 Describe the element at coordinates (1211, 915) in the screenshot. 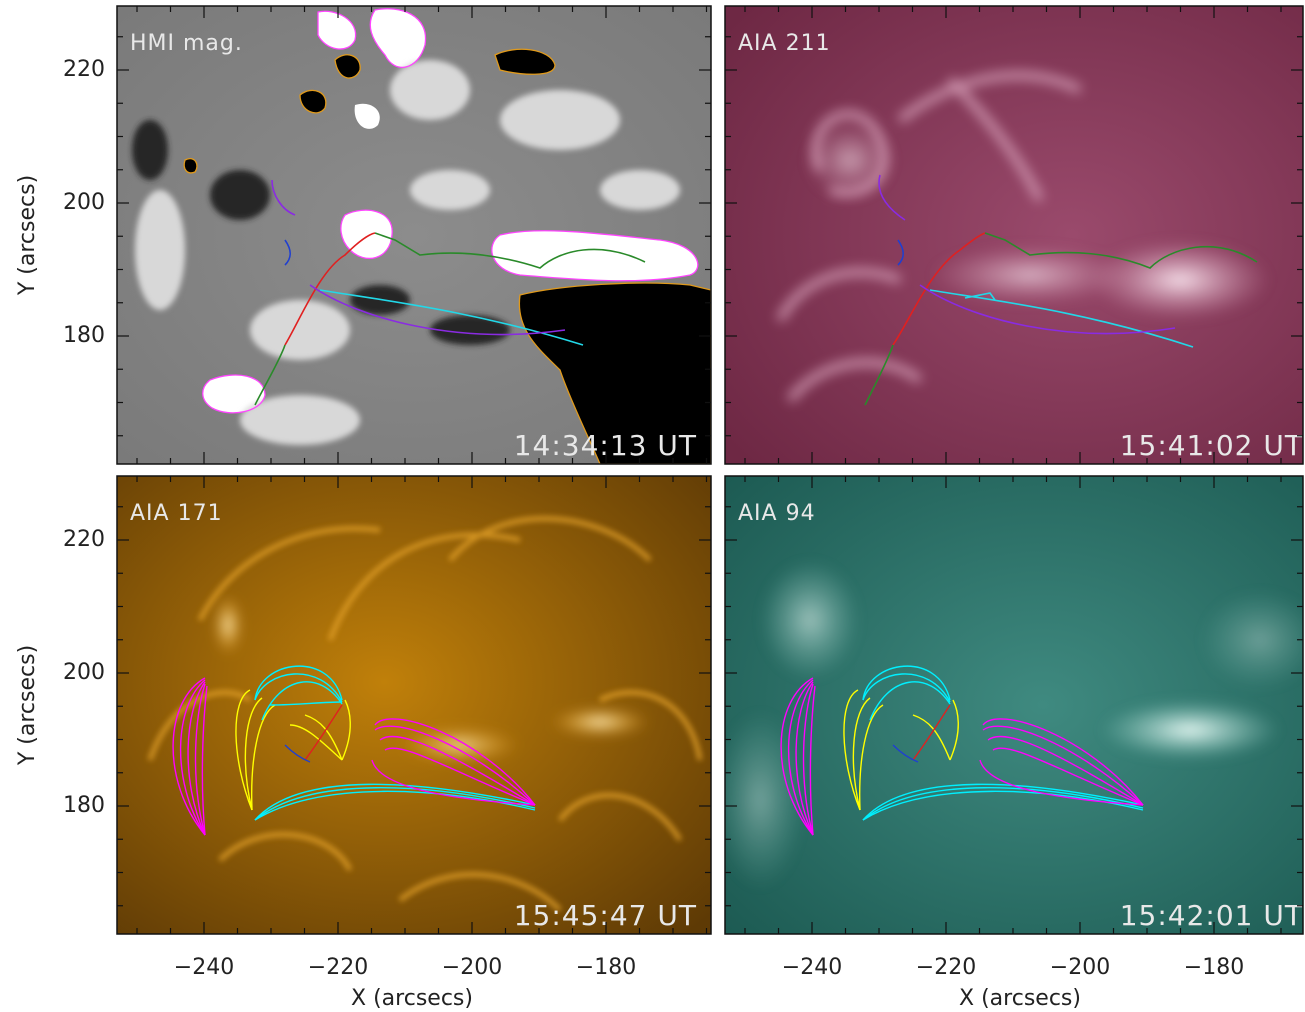

I see `timestamp: 15:42:01 UT` at that location.